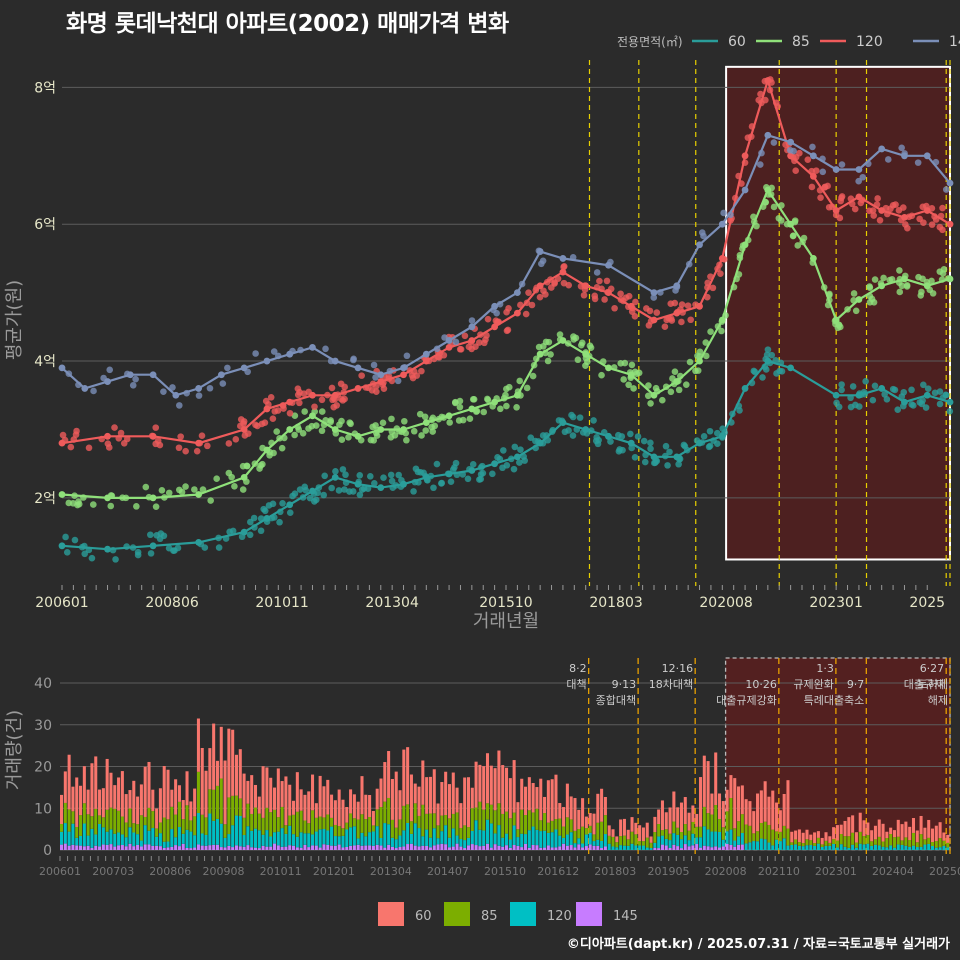  Describe the element at coordinates (650, 42) in the screenshot. I see `legend-title: 전용면적(㎡)` at that location.